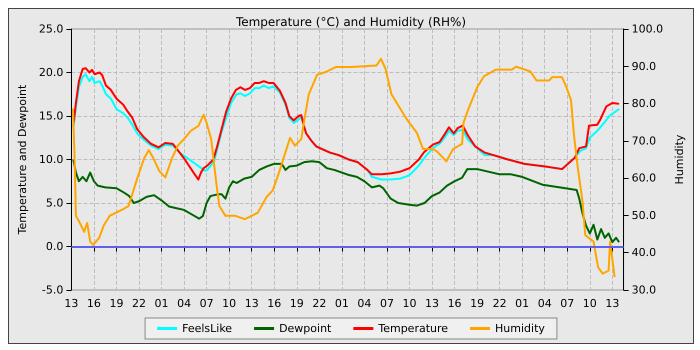 This screenshot has height=350, width=700. I want to click on y-tick-label: 15.0, so click(51, 116).